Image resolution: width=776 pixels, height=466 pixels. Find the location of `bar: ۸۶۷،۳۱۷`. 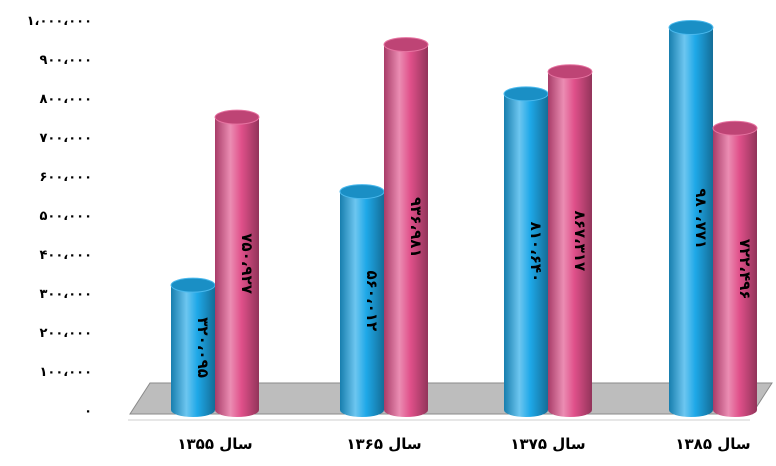

bar: ۸۶۷،۳۱۷ is located at coordinates (570, 240).